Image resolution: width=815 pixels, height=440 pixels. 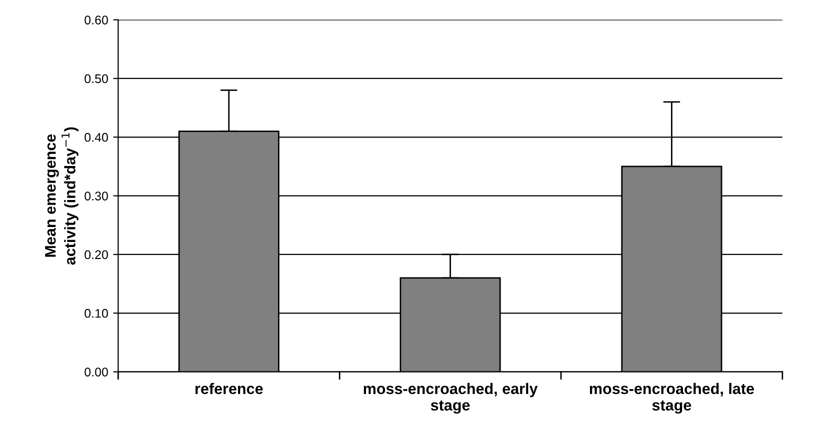 I want to click on y-tick-label: 0.40, so click(x=96, y=137).